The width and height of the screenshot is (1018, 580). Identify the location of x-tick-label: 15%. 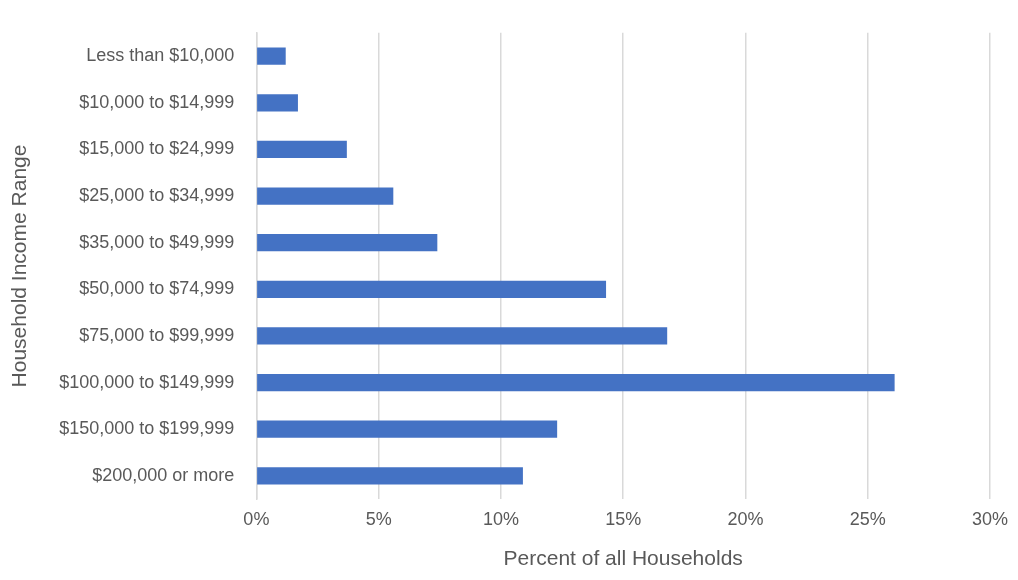
(623, 518).